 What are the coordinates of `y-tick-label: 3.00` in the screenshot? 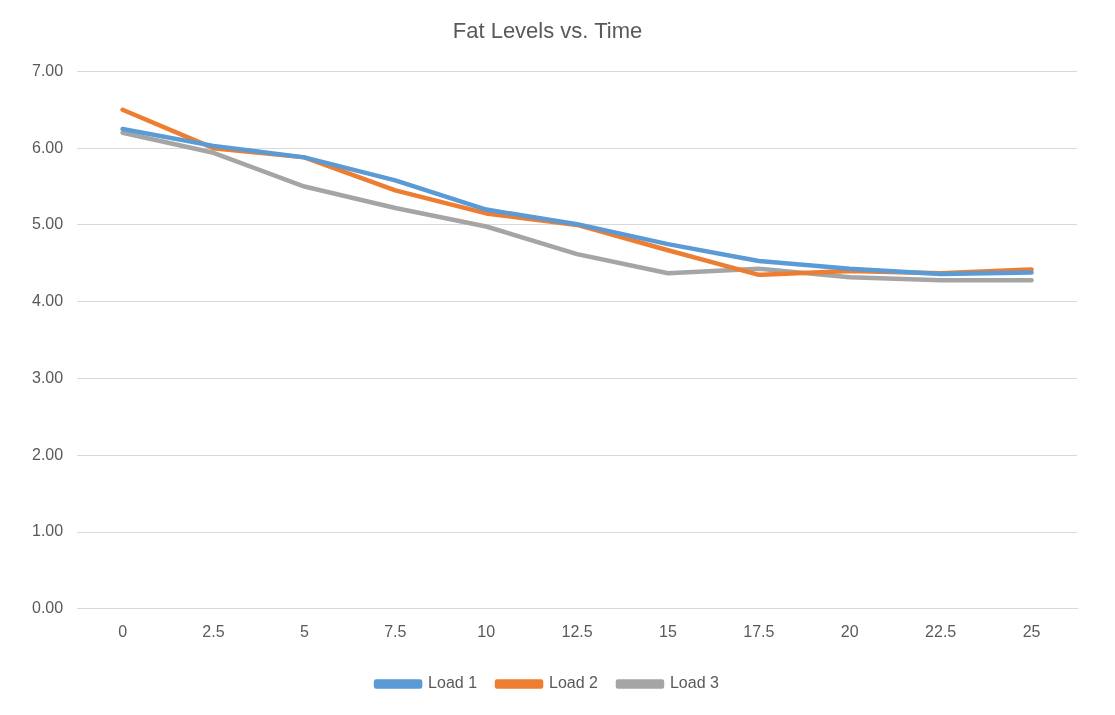 It's located at (48, 377).